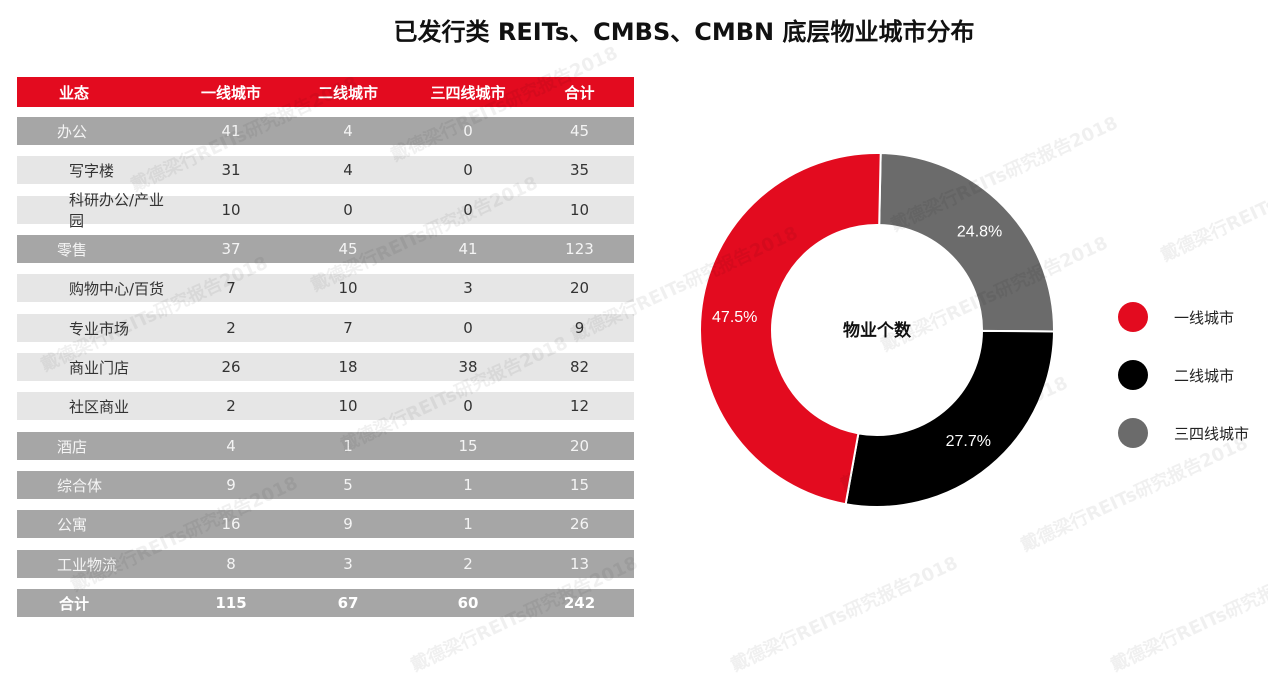 The image size is (1268, 677). I want to click on header-cell: 二线城市, so click(347, 92).